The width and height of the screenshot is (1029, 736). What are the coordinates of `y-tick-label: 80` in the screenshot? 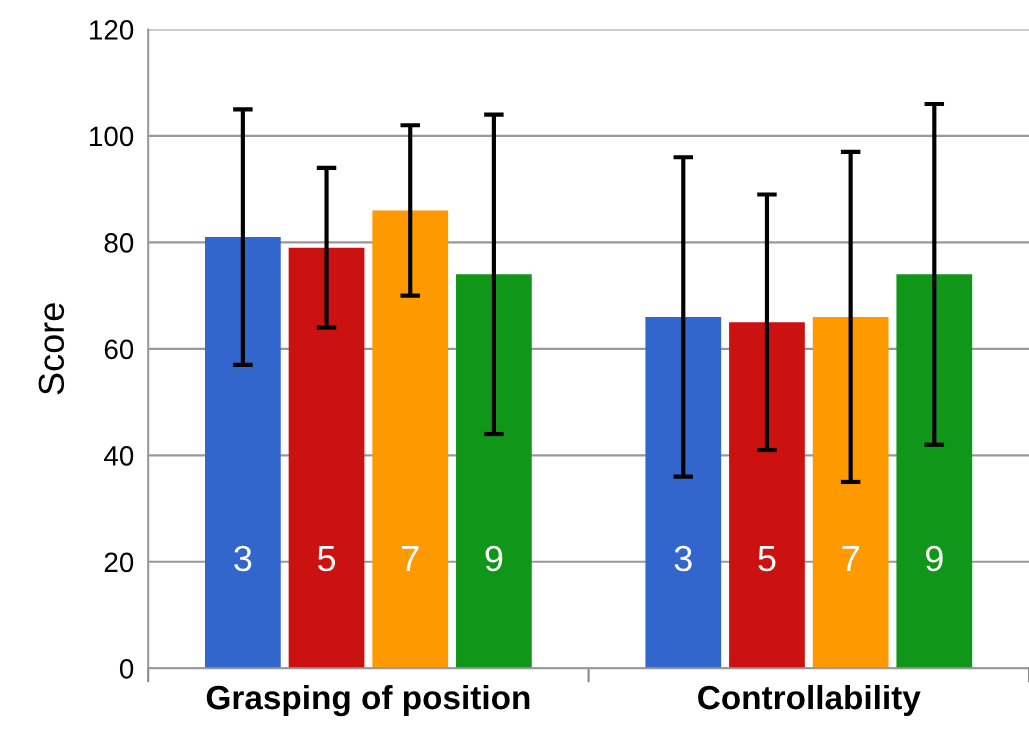 It's located at (119, 243).